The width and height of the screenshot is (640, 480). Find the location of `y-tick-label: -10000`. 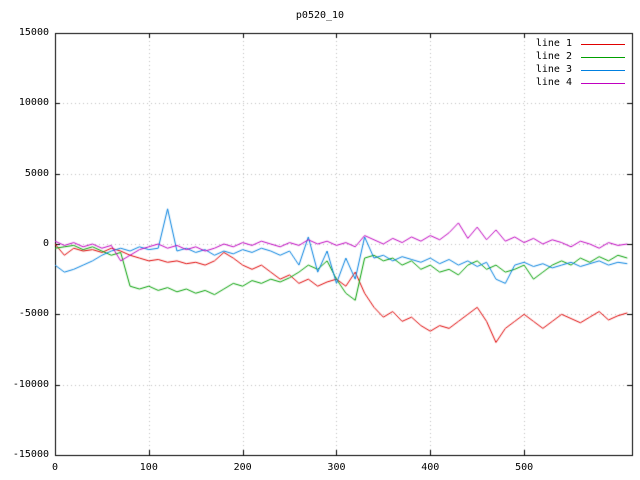

y-tick-label: -10000 is located at coordinates (30, 384).